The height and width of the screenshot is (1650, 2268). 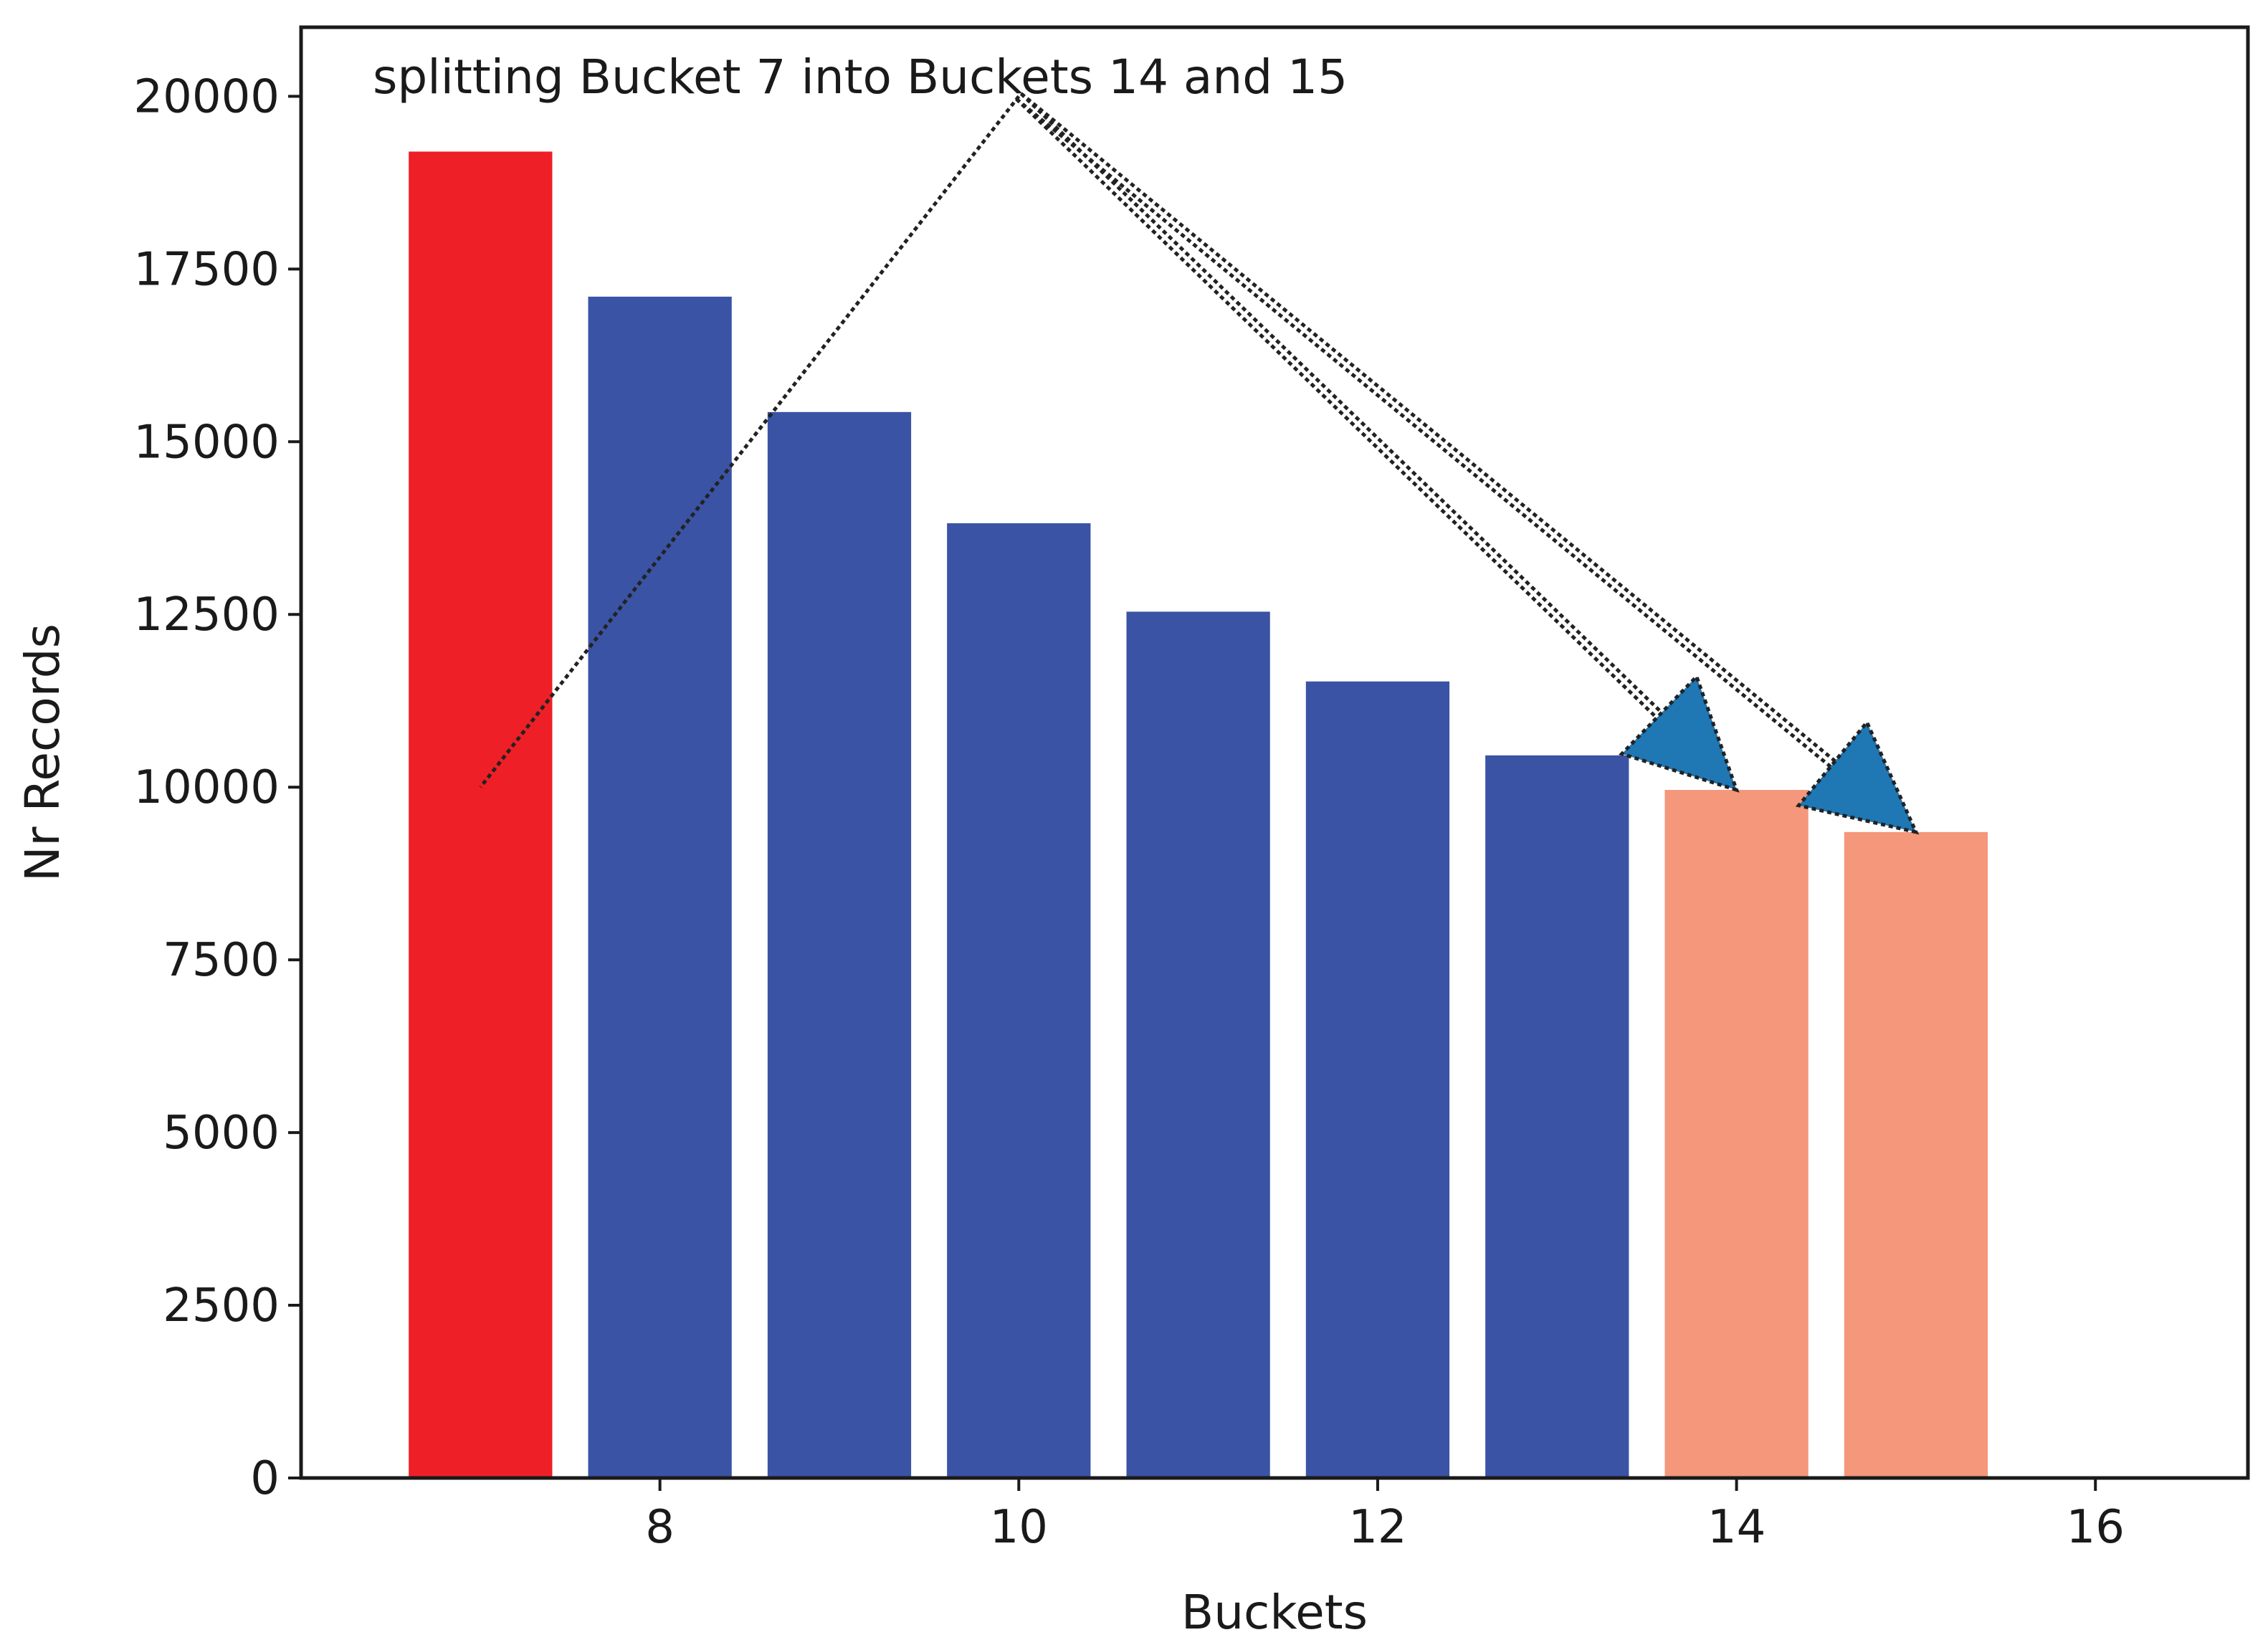 I want to click on x-axis-title: Buckets, so click(x=1274, y=1613).